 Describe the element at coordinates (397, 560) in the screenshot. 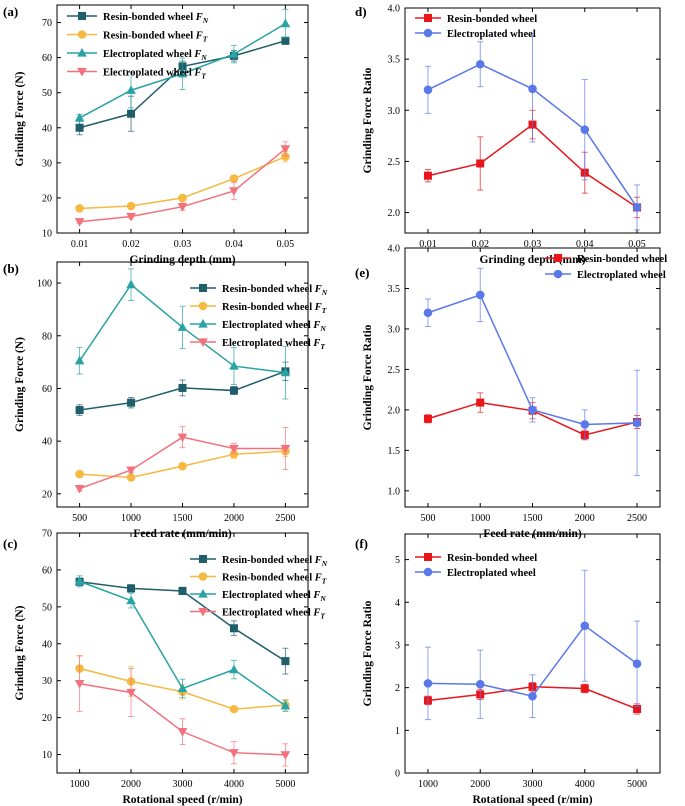

I see `y-tick-label: 5` at that location.